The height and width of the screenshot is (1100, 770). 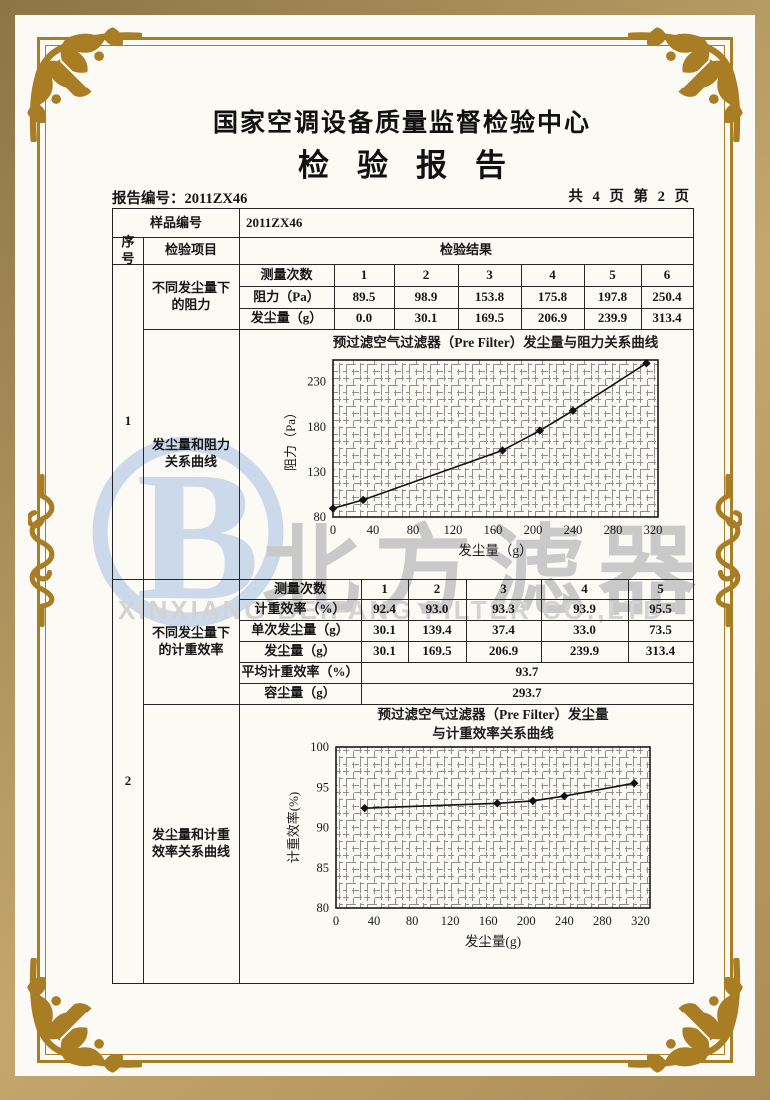 I want to click on t1-row-label: 发尘量（g）, so click(x=286, y=318).